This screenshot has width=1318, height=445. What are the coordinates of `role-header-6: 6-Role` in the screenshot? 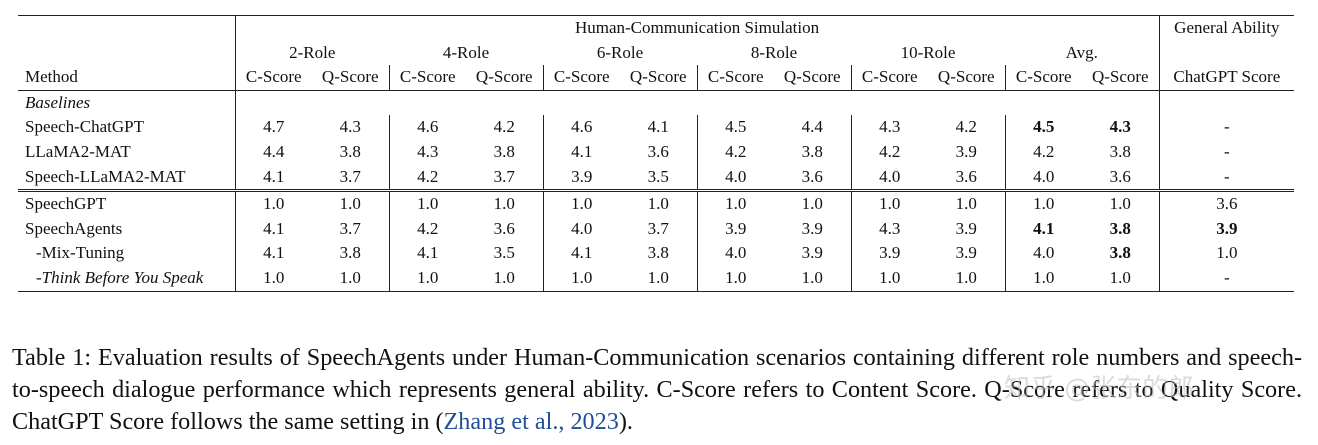 It's located at (620, 52).